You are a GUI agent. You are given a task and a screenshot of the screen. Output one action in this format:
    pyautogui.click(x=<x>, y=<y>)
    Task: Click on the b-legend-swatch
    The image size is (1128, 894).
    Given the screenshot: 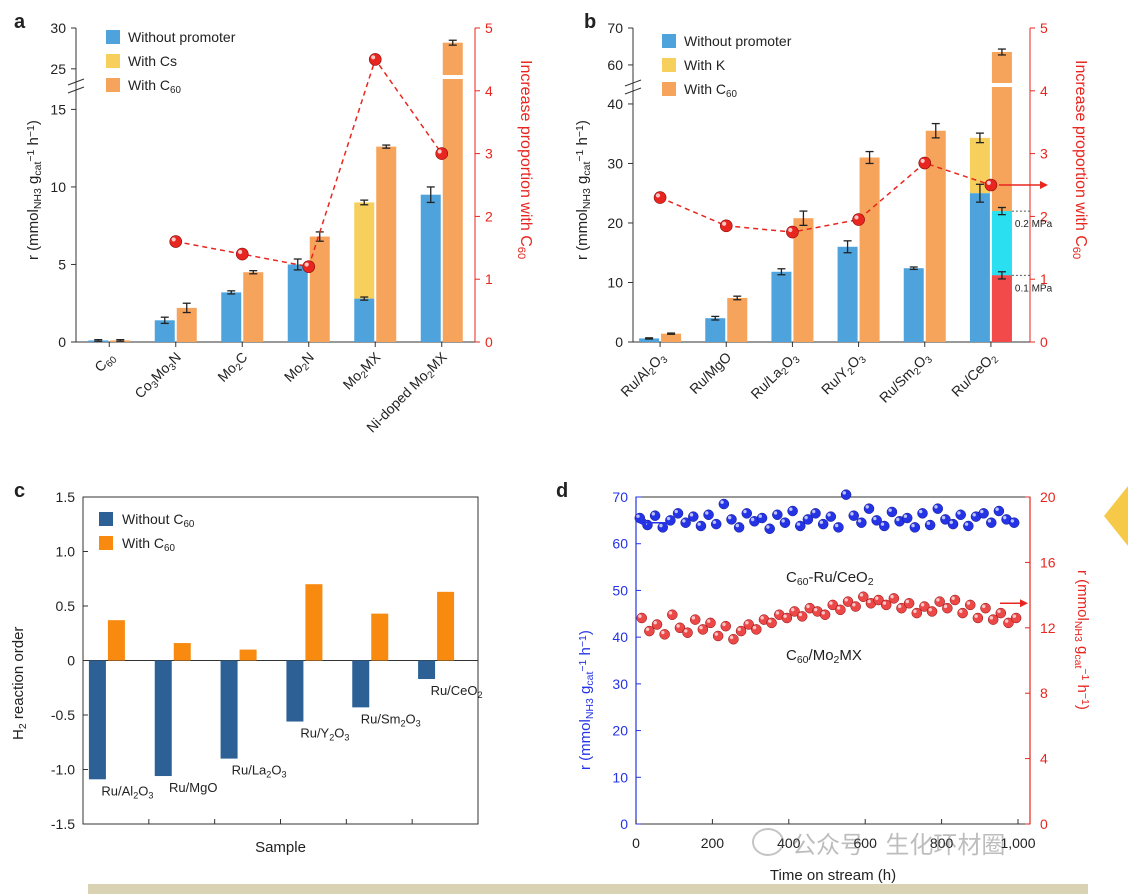 What is the action you would take?
    pyautogui.click(x=669, y=89)
    